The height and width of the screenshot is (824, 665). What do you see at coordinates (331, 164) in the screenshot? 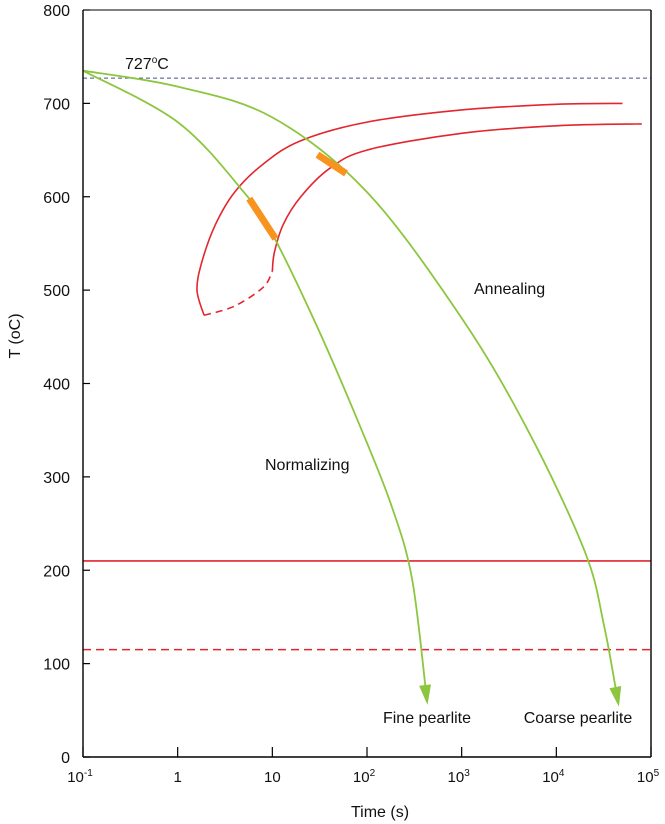
I see `annealing-transform-segment` at bounding box center [331, 164].